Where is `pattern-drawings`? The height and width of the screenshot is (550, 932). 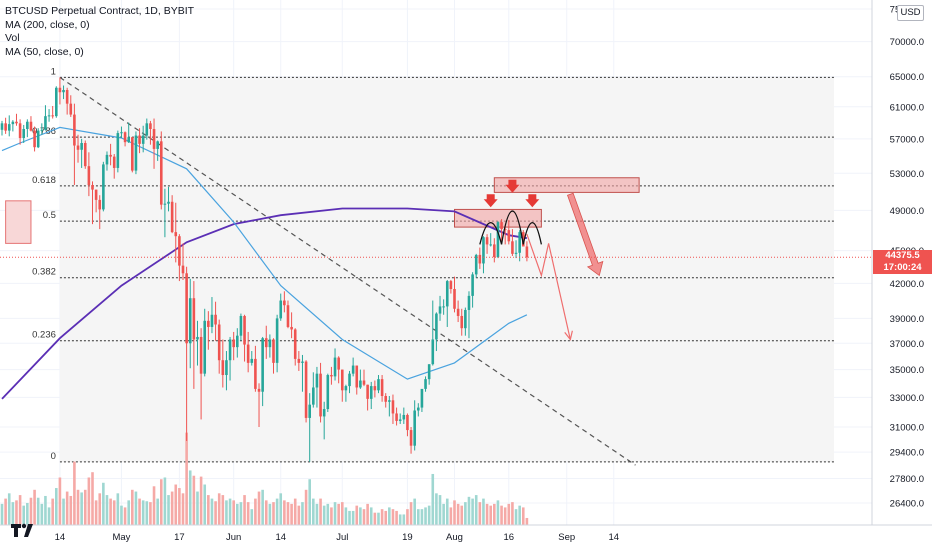 pattern-drawings is located at coordinates (541, 260).